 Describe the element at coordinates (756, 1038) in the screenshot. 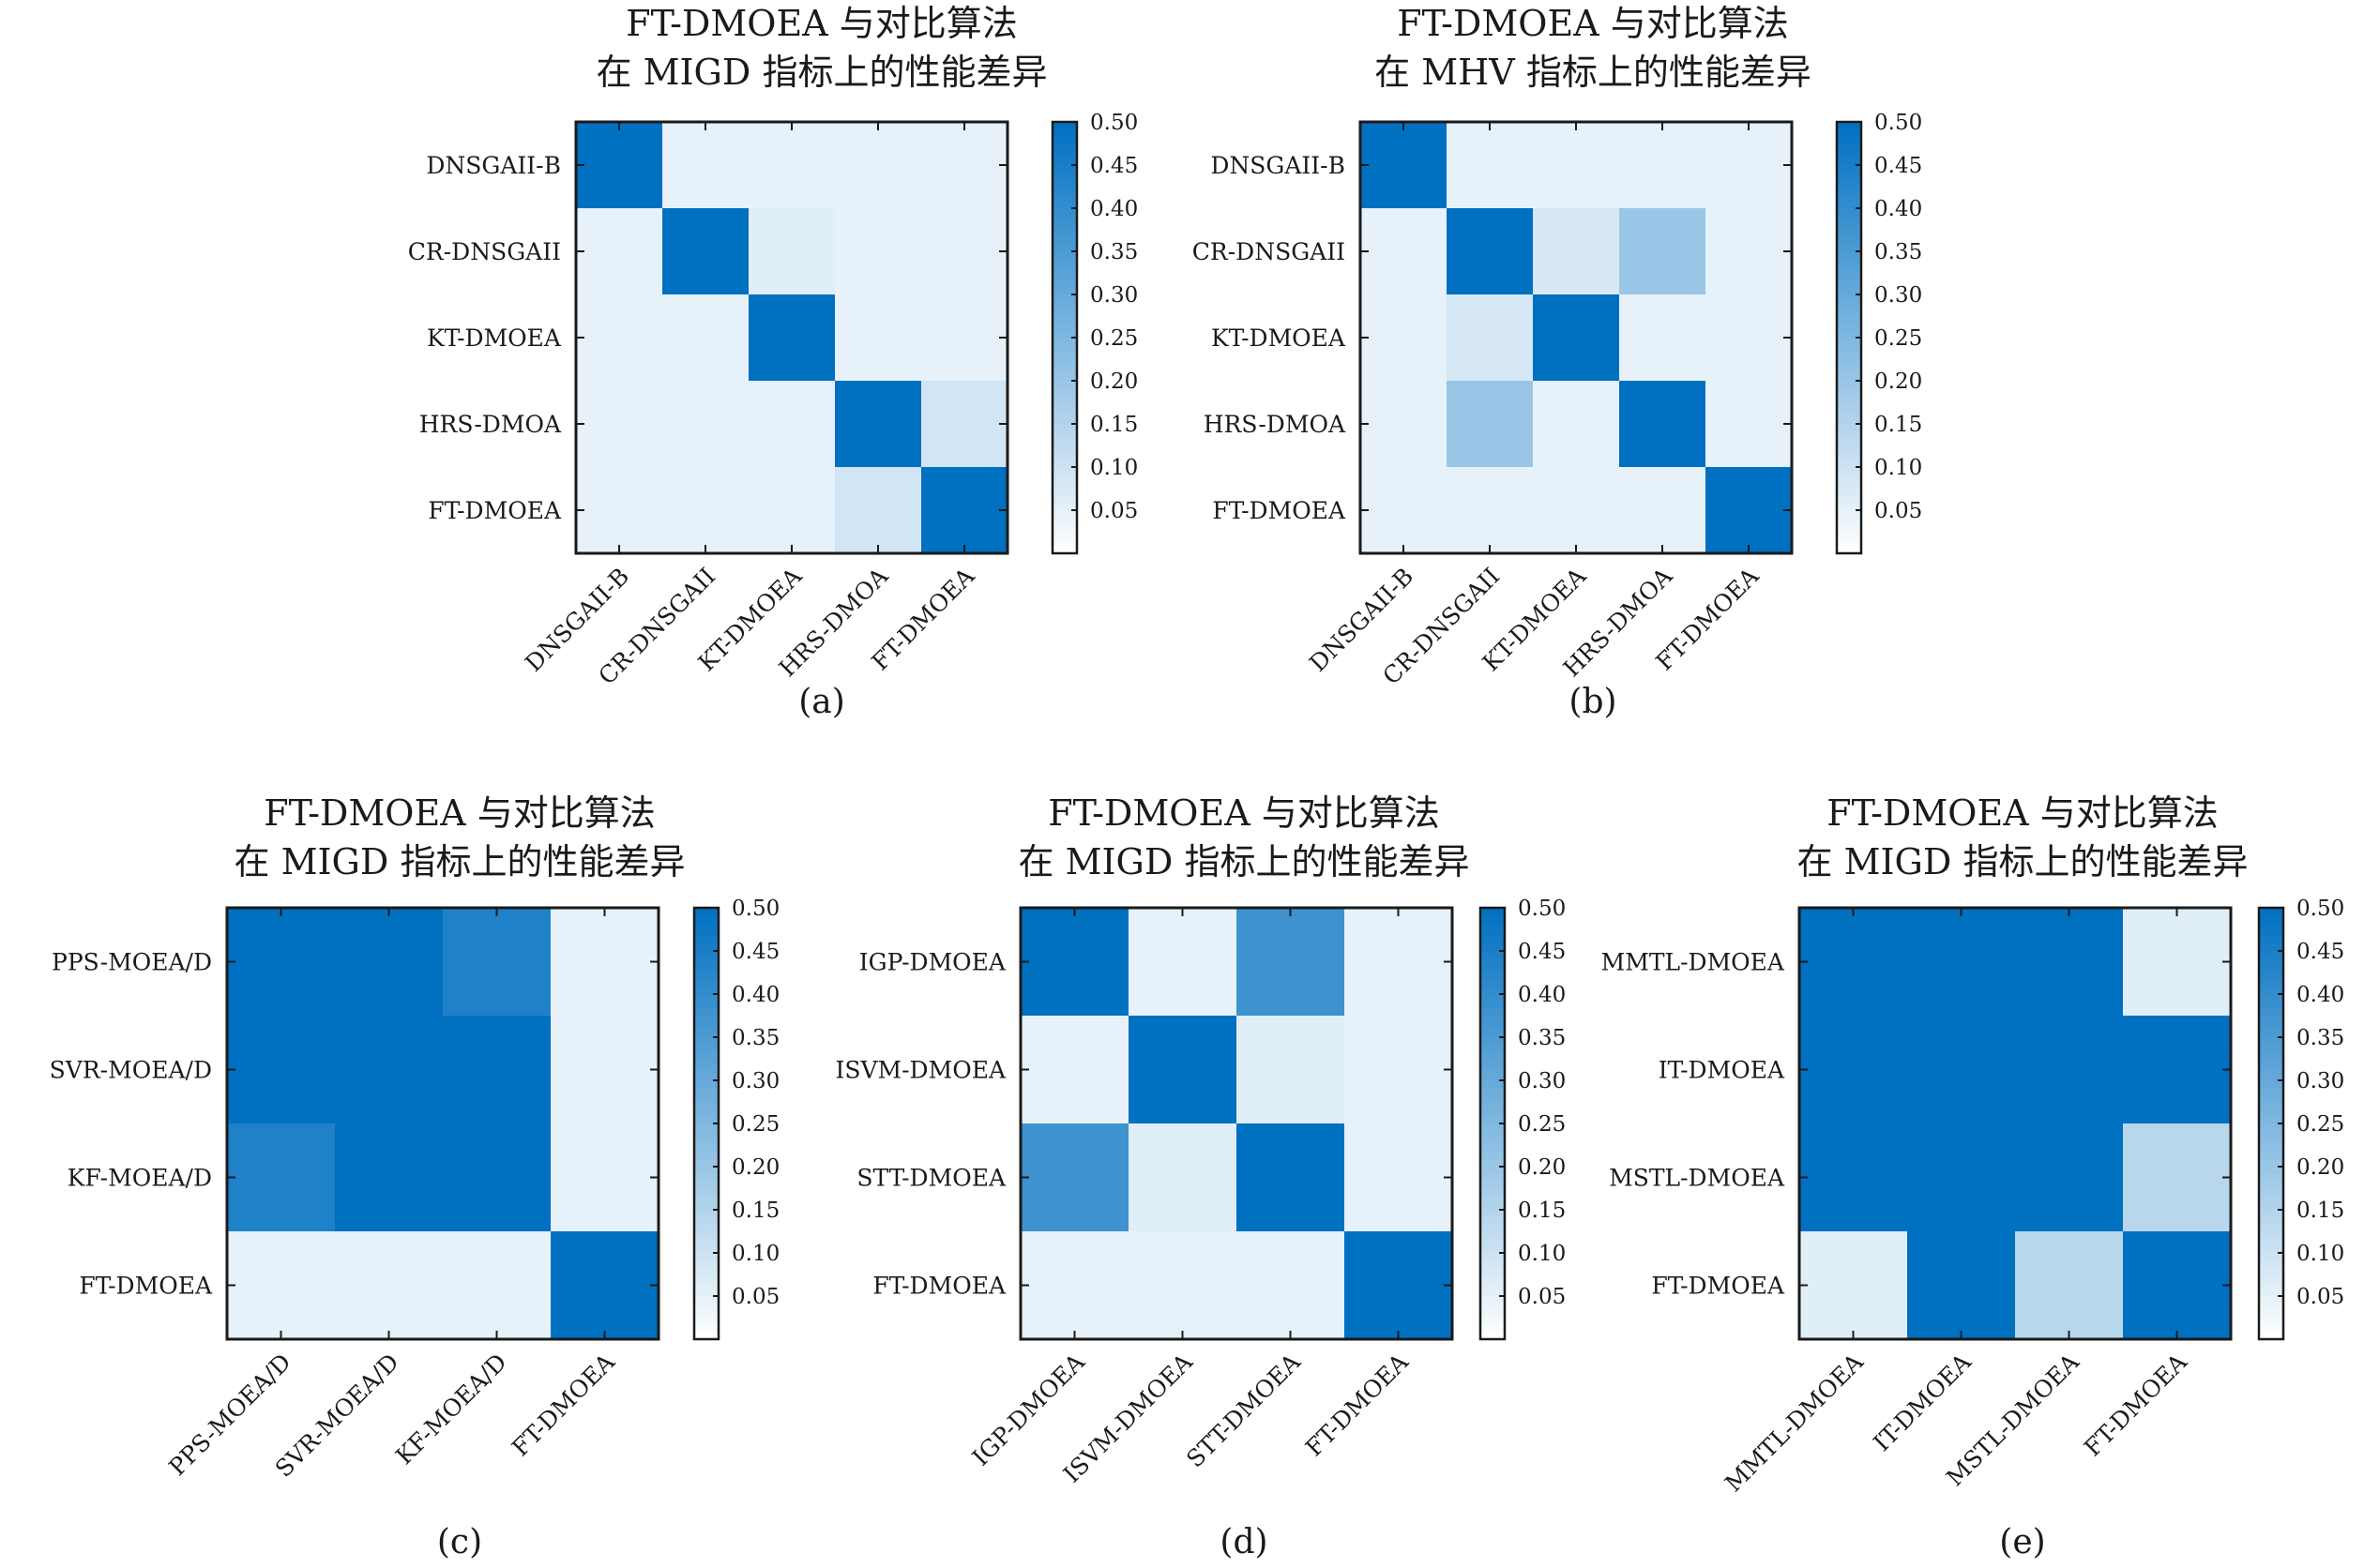

I see `colorbar-tick-label: 0.35` at that location.